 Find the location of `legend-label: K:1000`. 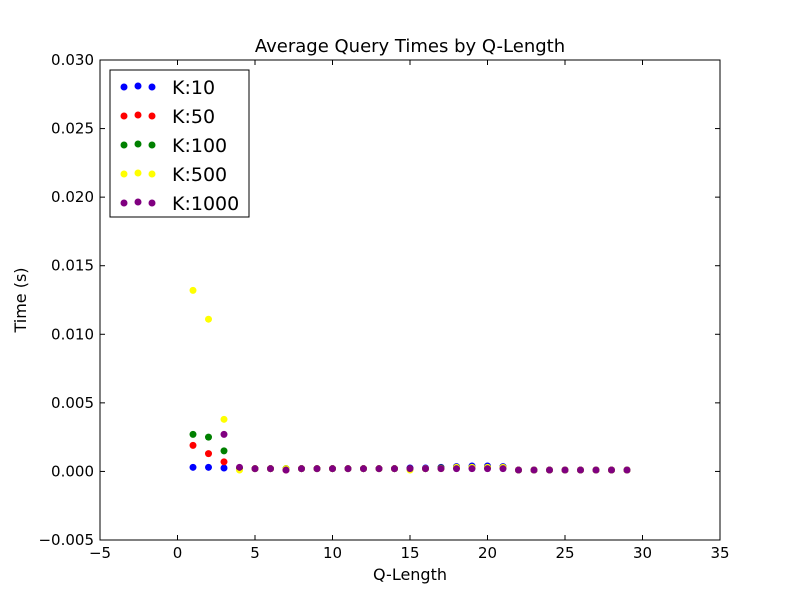

legend-label: K:1000 is located at coordinates (205, 204).